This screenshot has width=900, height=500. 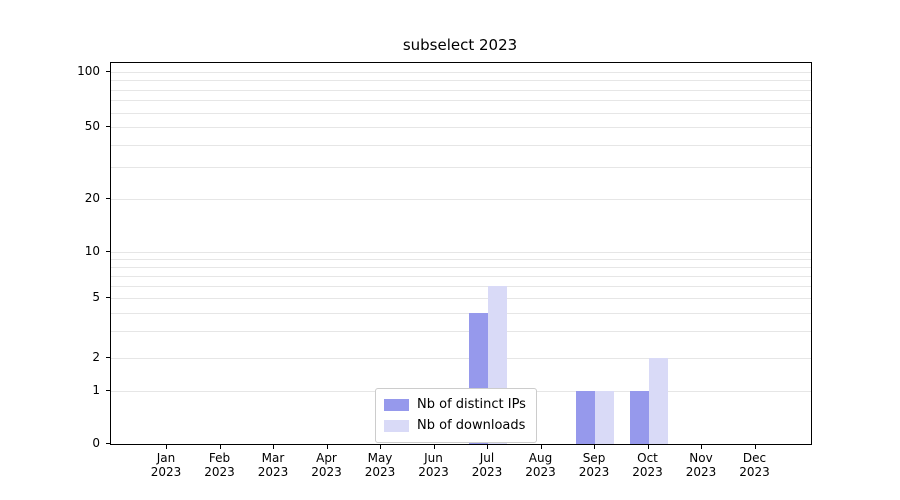 What do you see at coordinates (754, 465) in the screenshot?
I see `x-tick-label: Dec 2023` at bounding box center [754, 465].